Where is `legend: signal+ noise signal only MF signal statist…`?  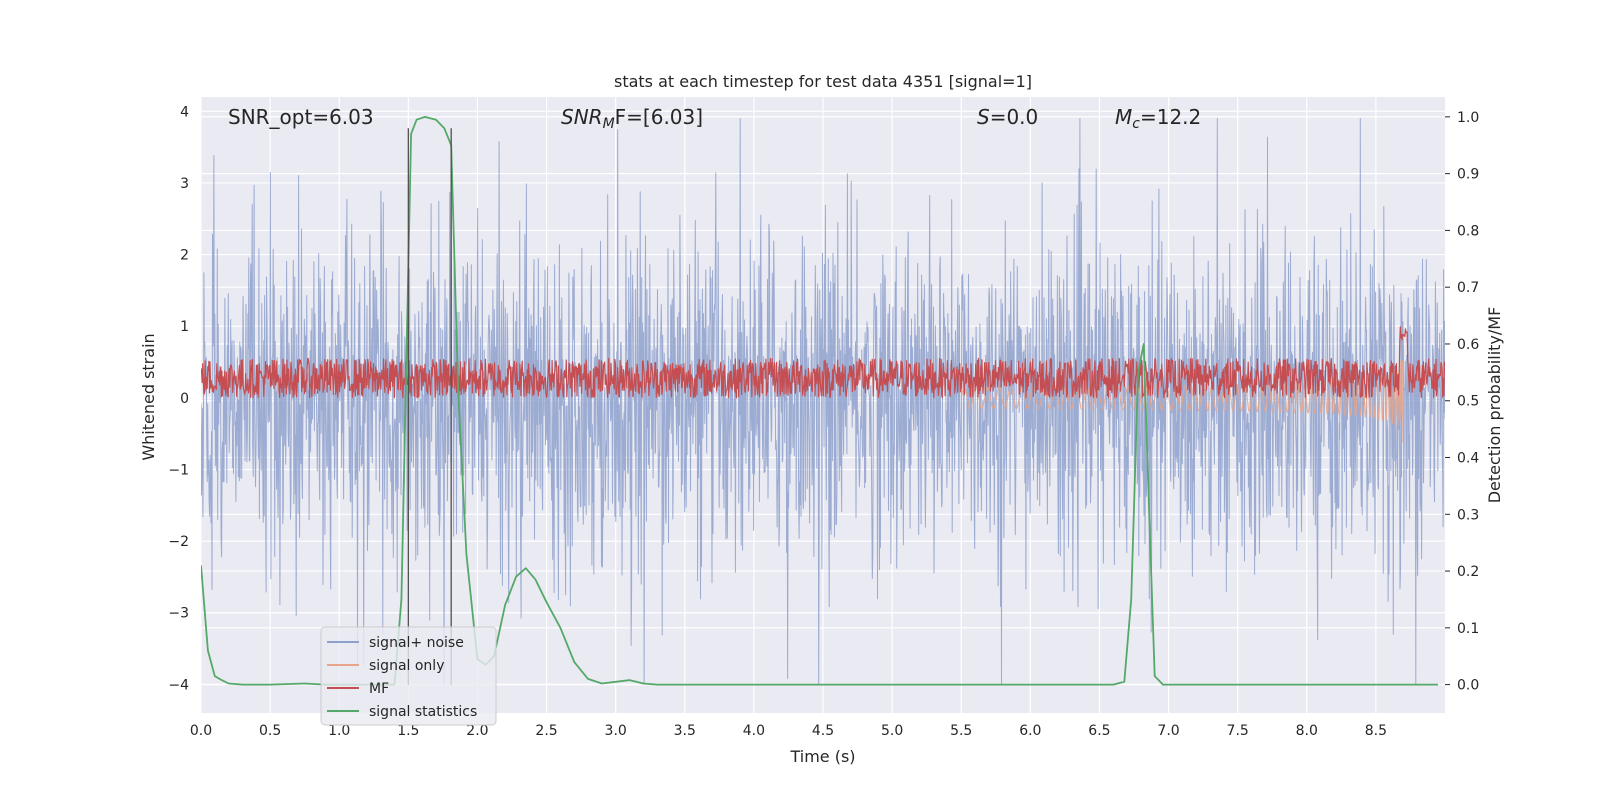 legend: signal+ noise signal only MF signal statist… is located at coordinates (408, 676).